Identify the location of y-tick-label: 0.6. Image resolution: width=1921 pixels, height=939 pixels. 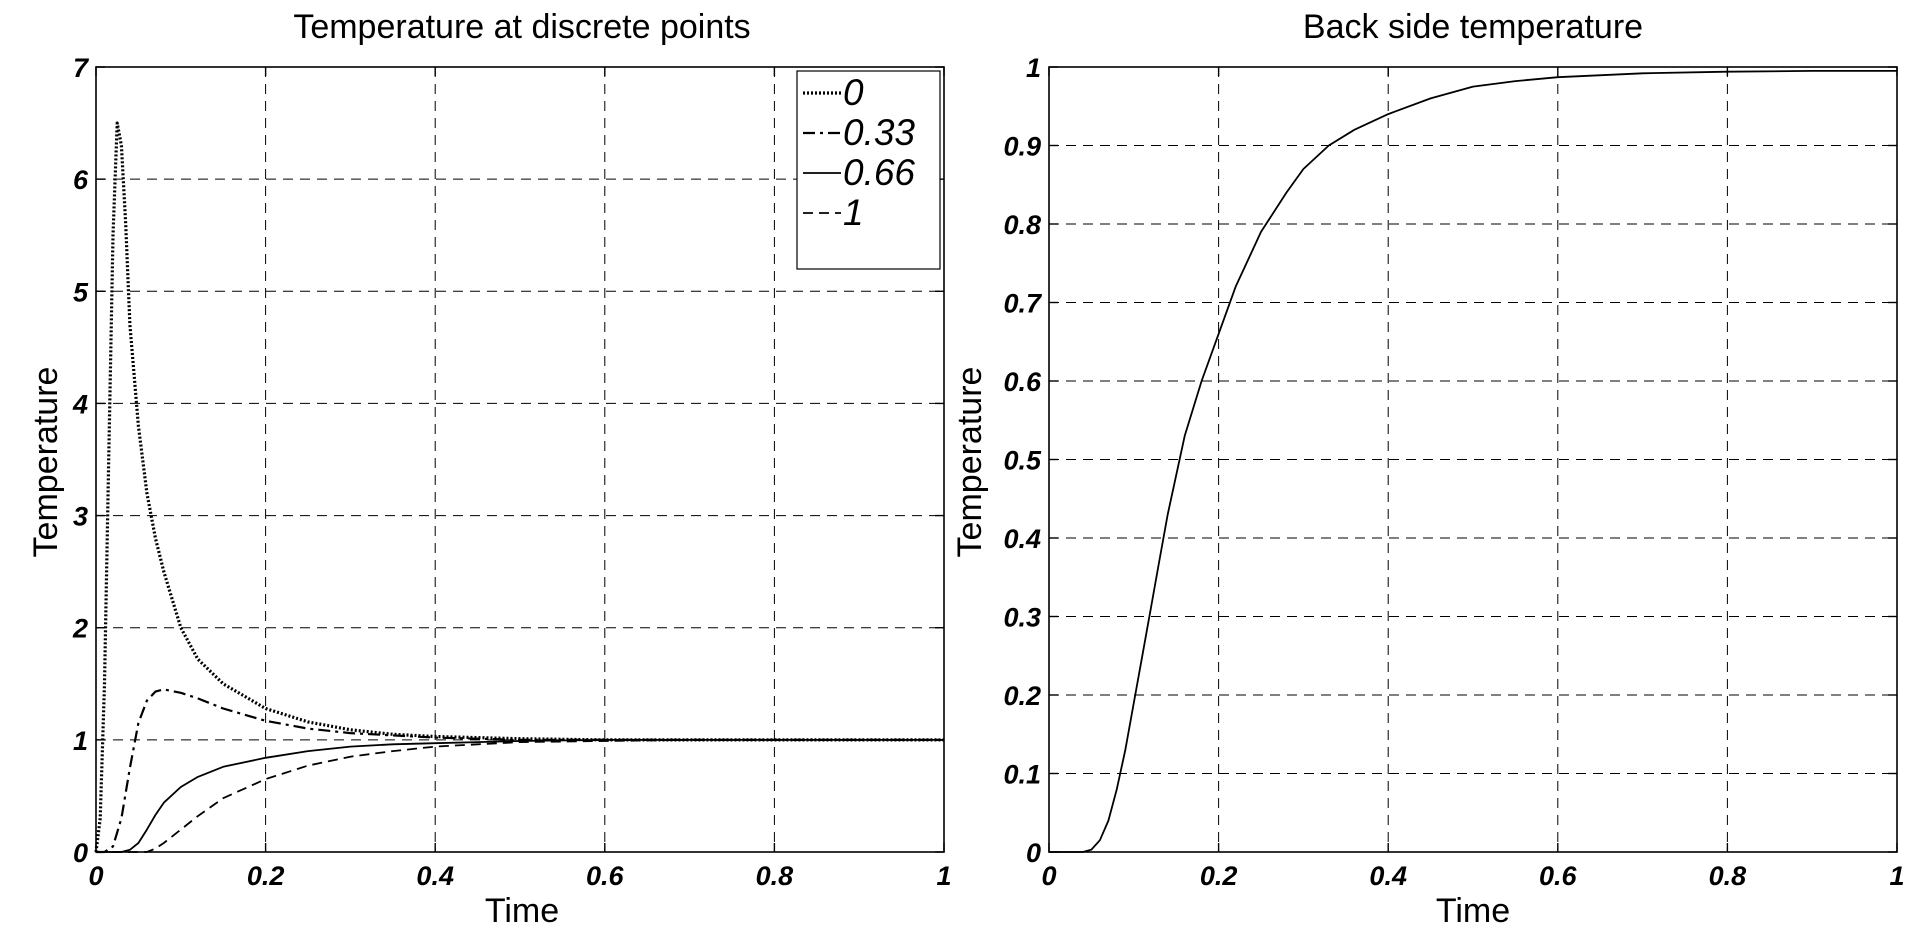
(1022, 382).